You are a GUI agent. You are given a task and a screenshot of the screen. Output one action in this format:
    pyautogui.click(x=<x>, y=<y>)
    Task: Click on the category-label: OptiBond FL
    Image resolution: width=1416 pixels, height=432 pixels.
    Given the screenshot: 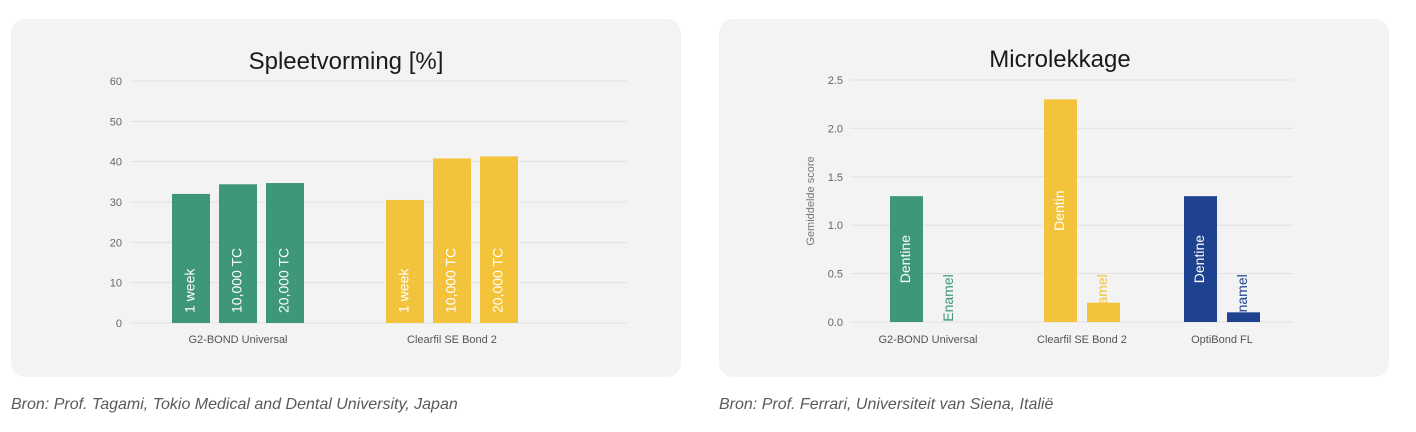 What is the action you would take?
    pyautogui.click(x=1222, y=340)
    